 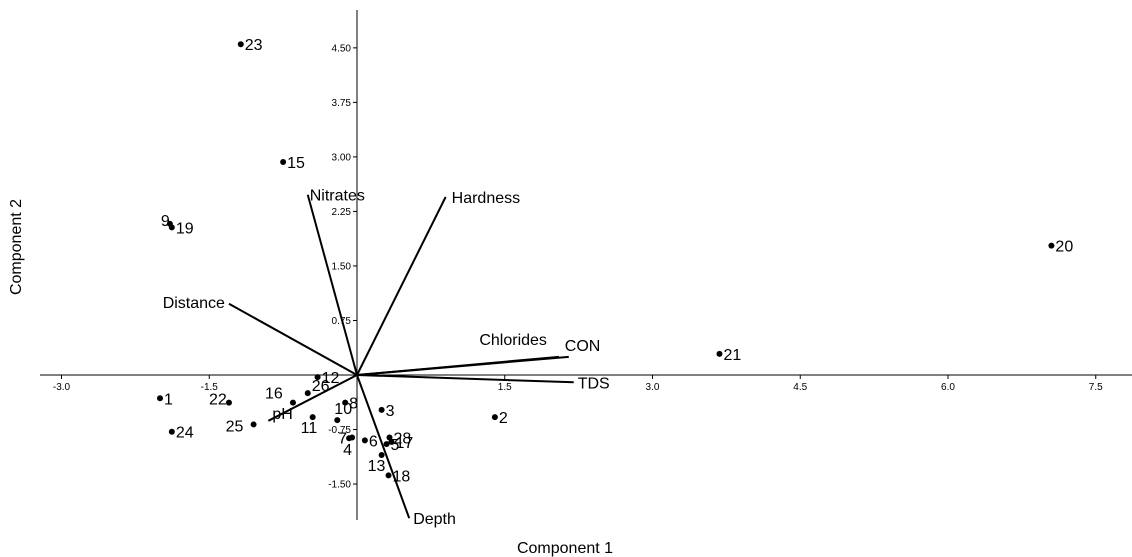 What do you see at coordinates (800, 387) in the screenshot?
I see `x-tick-label: 4.5` at bounding box center [800, 387].